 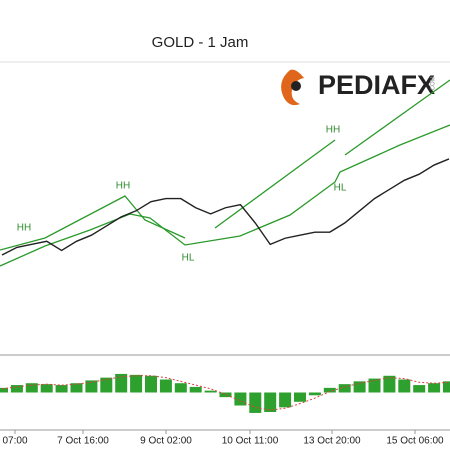 What do you see at coordinates (200, 42) in the screenshot?
I see `chart-title: GOLD - 1 Jam` at bounding box center [200, 42].